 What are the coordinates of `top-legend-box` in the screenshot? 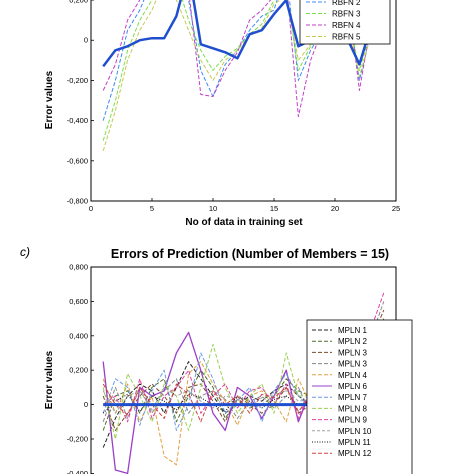 It's located at (345, 22).